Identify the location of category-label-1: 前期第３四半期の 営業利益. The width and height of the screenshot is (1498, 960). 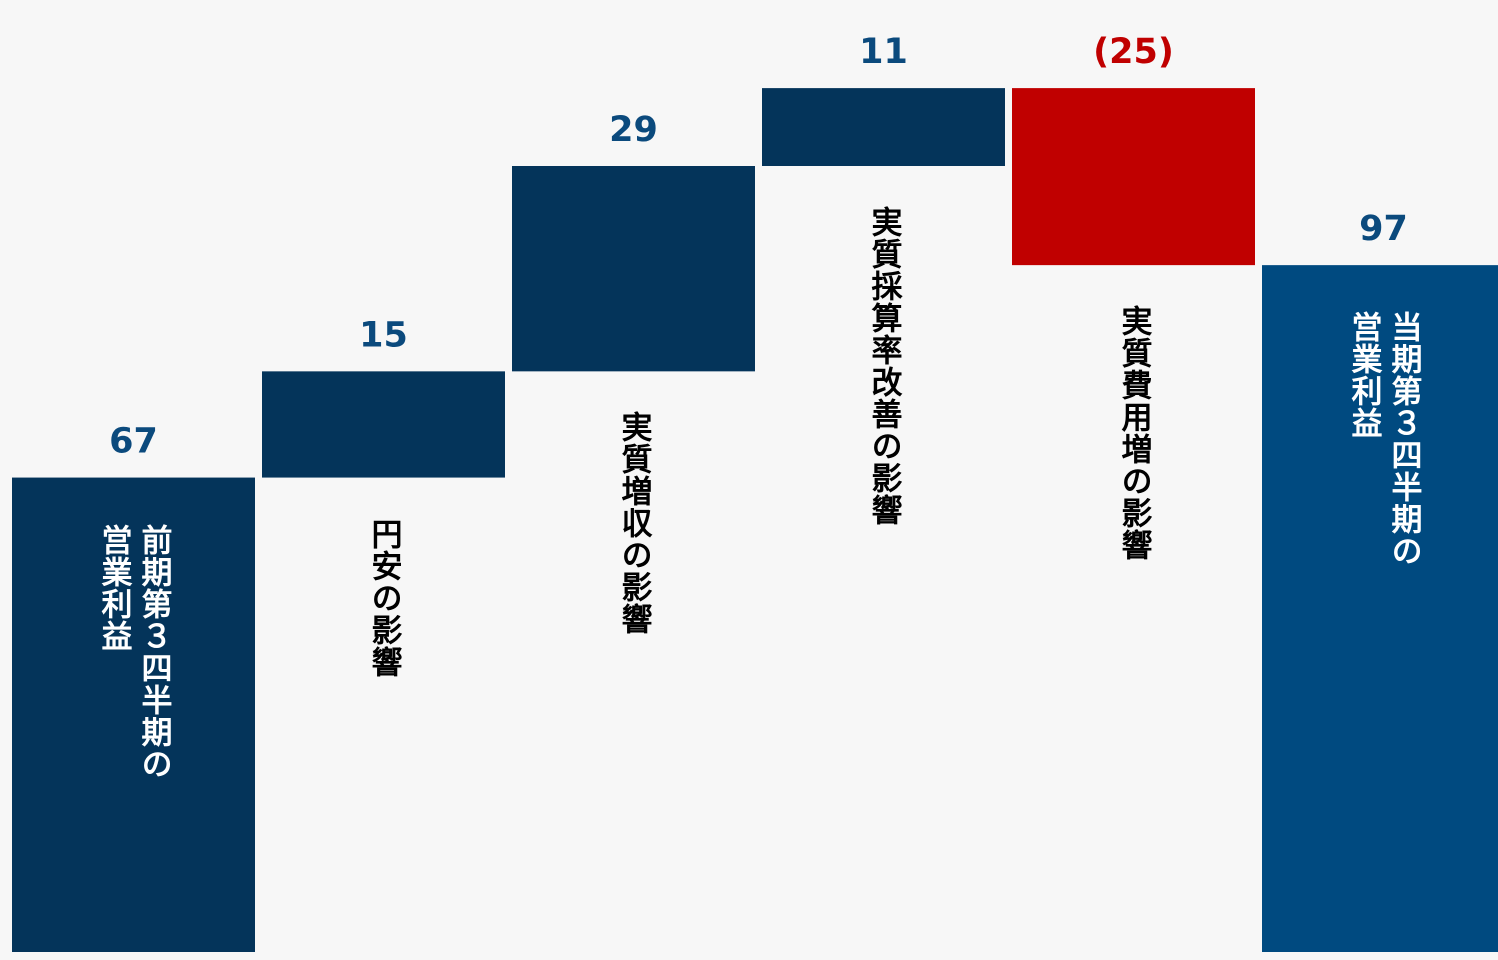
(133, 651).